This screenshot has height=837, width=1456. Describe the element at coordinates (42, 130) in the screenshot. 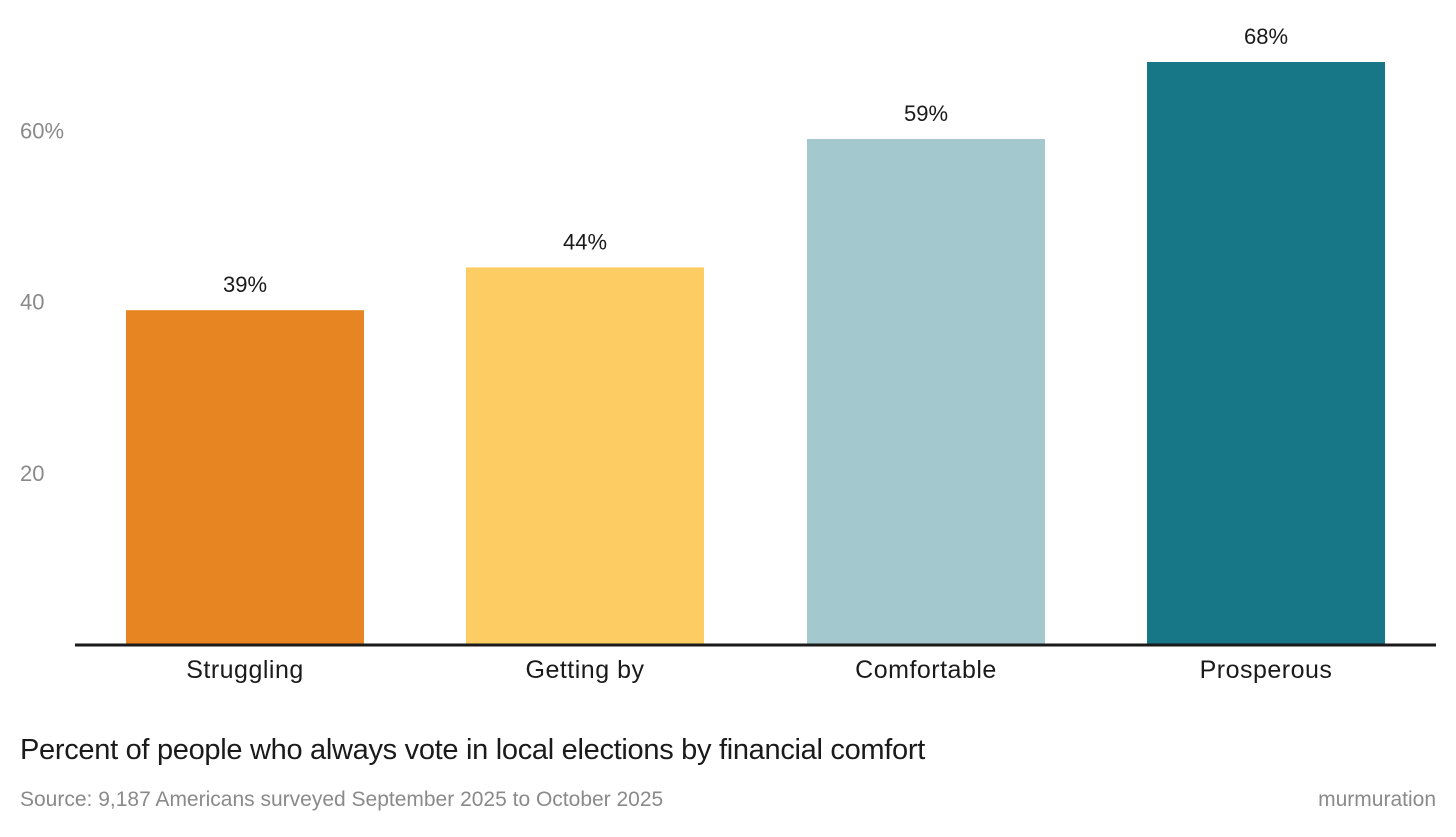

I see `y-tick-label: 60%` at that location.